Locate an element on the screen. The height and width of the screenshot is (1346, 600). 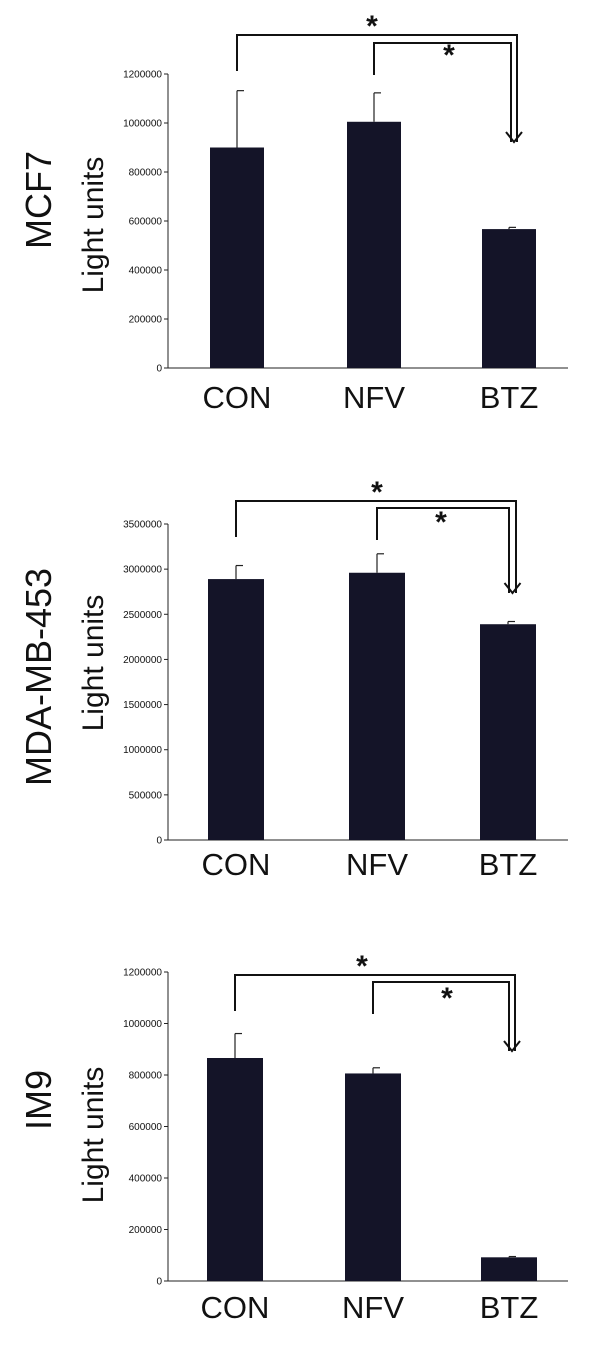
row-label-mcf7: MCF7 is located at coordinates (38, 200).